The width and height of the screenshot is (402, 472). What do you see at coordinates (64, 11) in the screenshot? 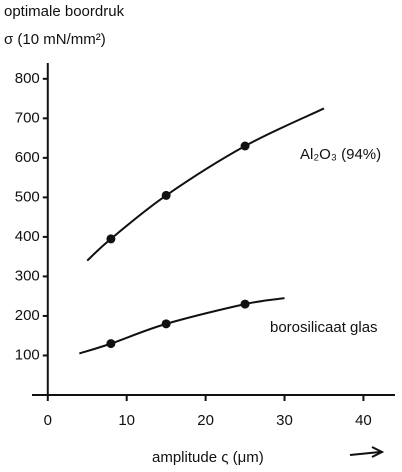
I see `y-axis-label: optimale boordruk` at bounding box center [64, 11].